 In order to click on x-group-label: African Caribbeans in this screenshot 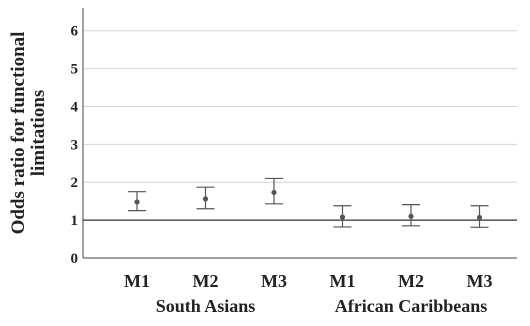, I will do `click(411, 306)`.